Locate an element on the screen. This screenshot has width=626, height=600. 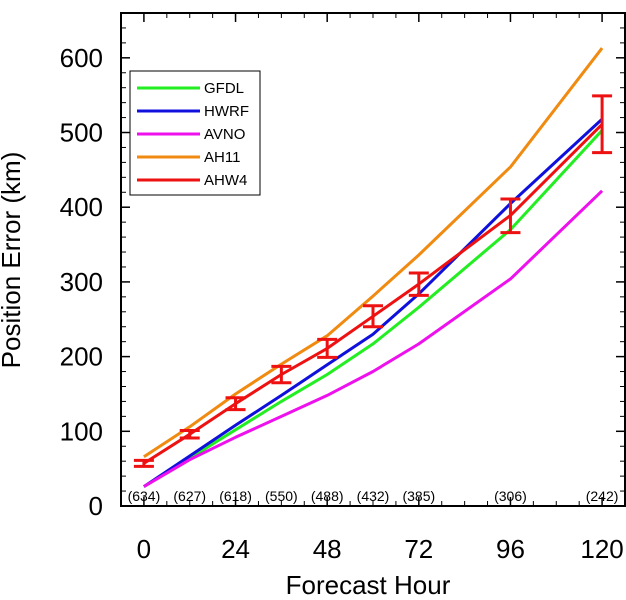
x-tick-label: 24 is located at coordinates (235, 549).